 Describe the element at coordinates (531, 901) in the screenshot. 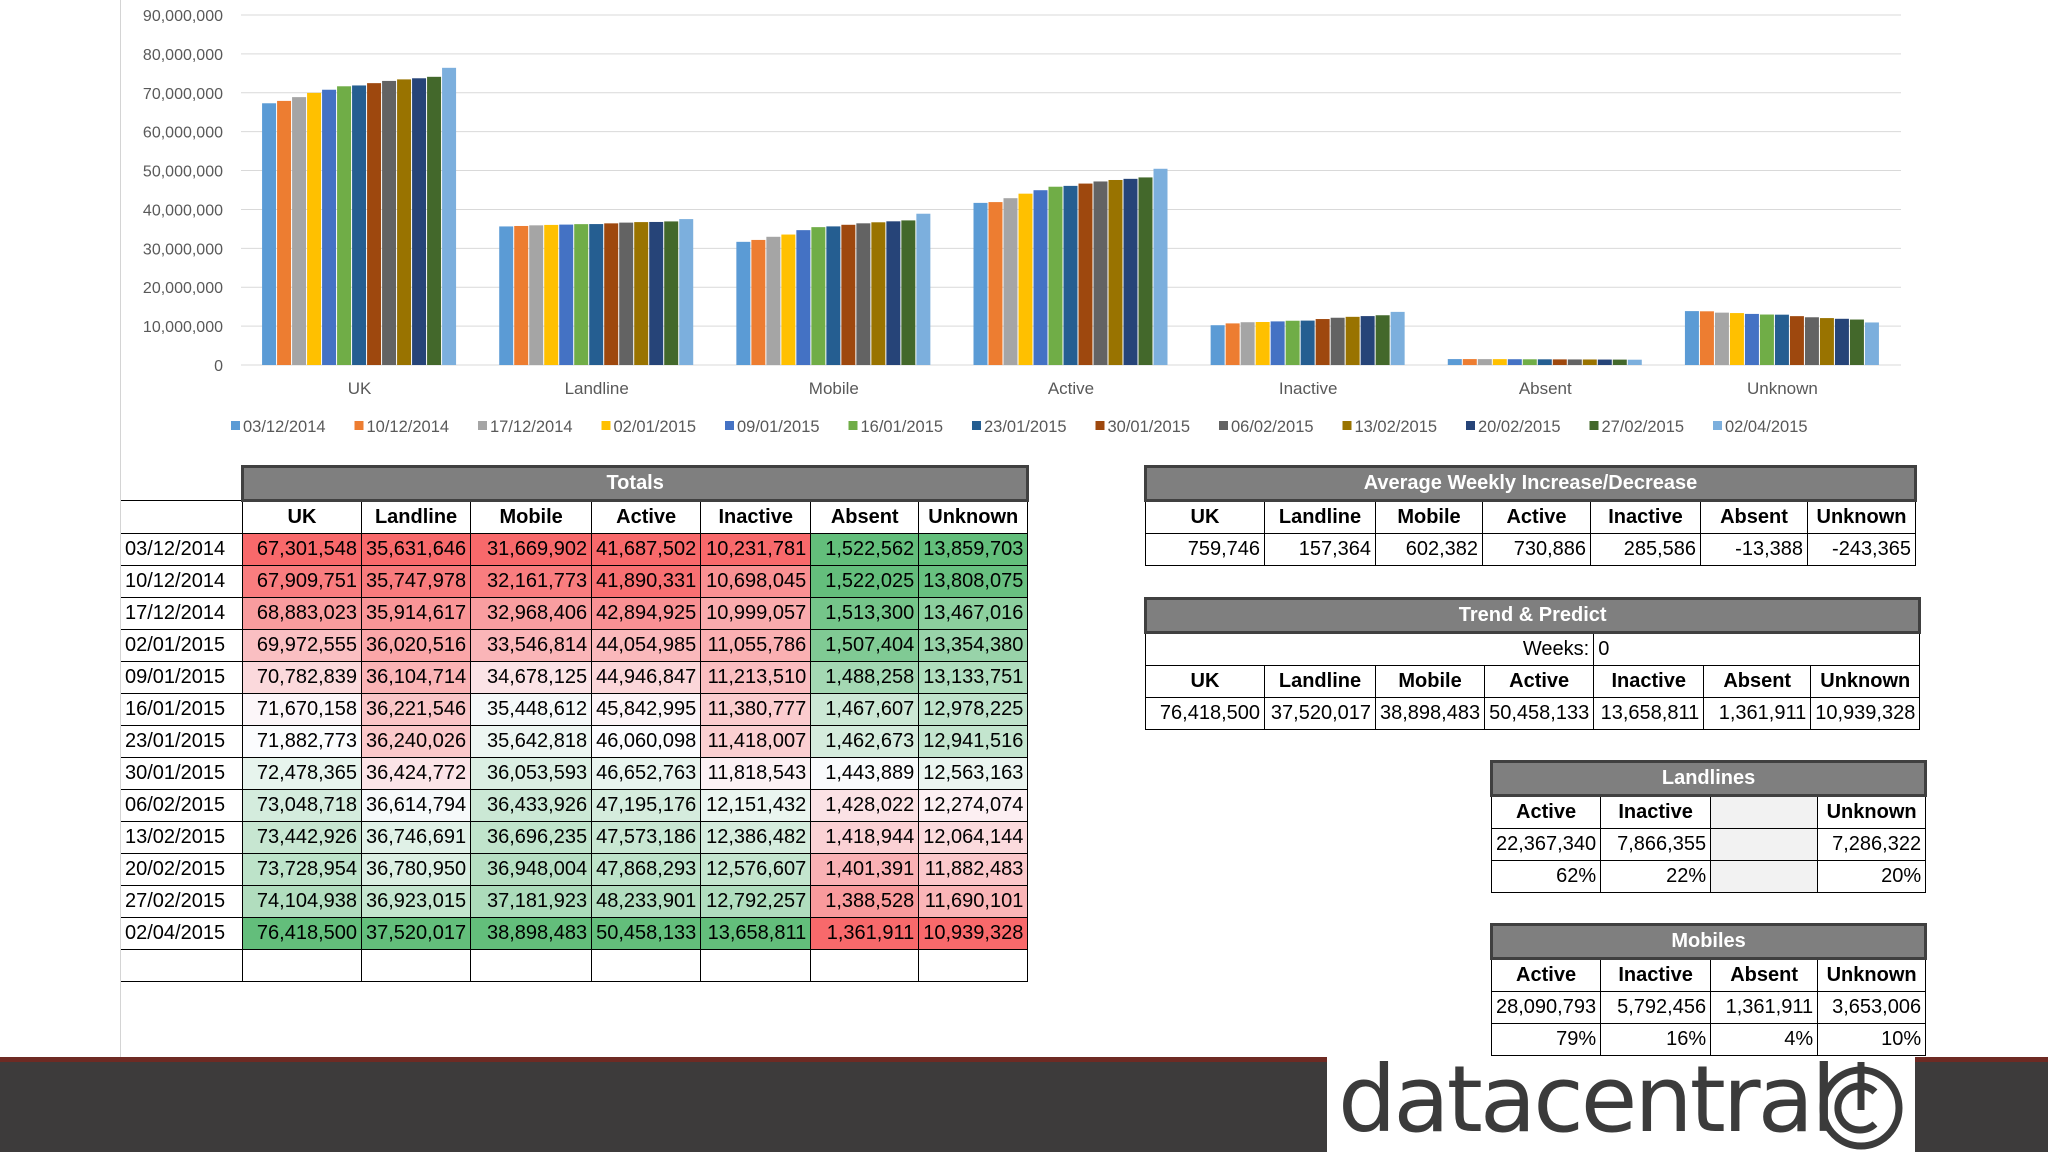

I see `totals-cell-mobile: 37,181,923` at that location.